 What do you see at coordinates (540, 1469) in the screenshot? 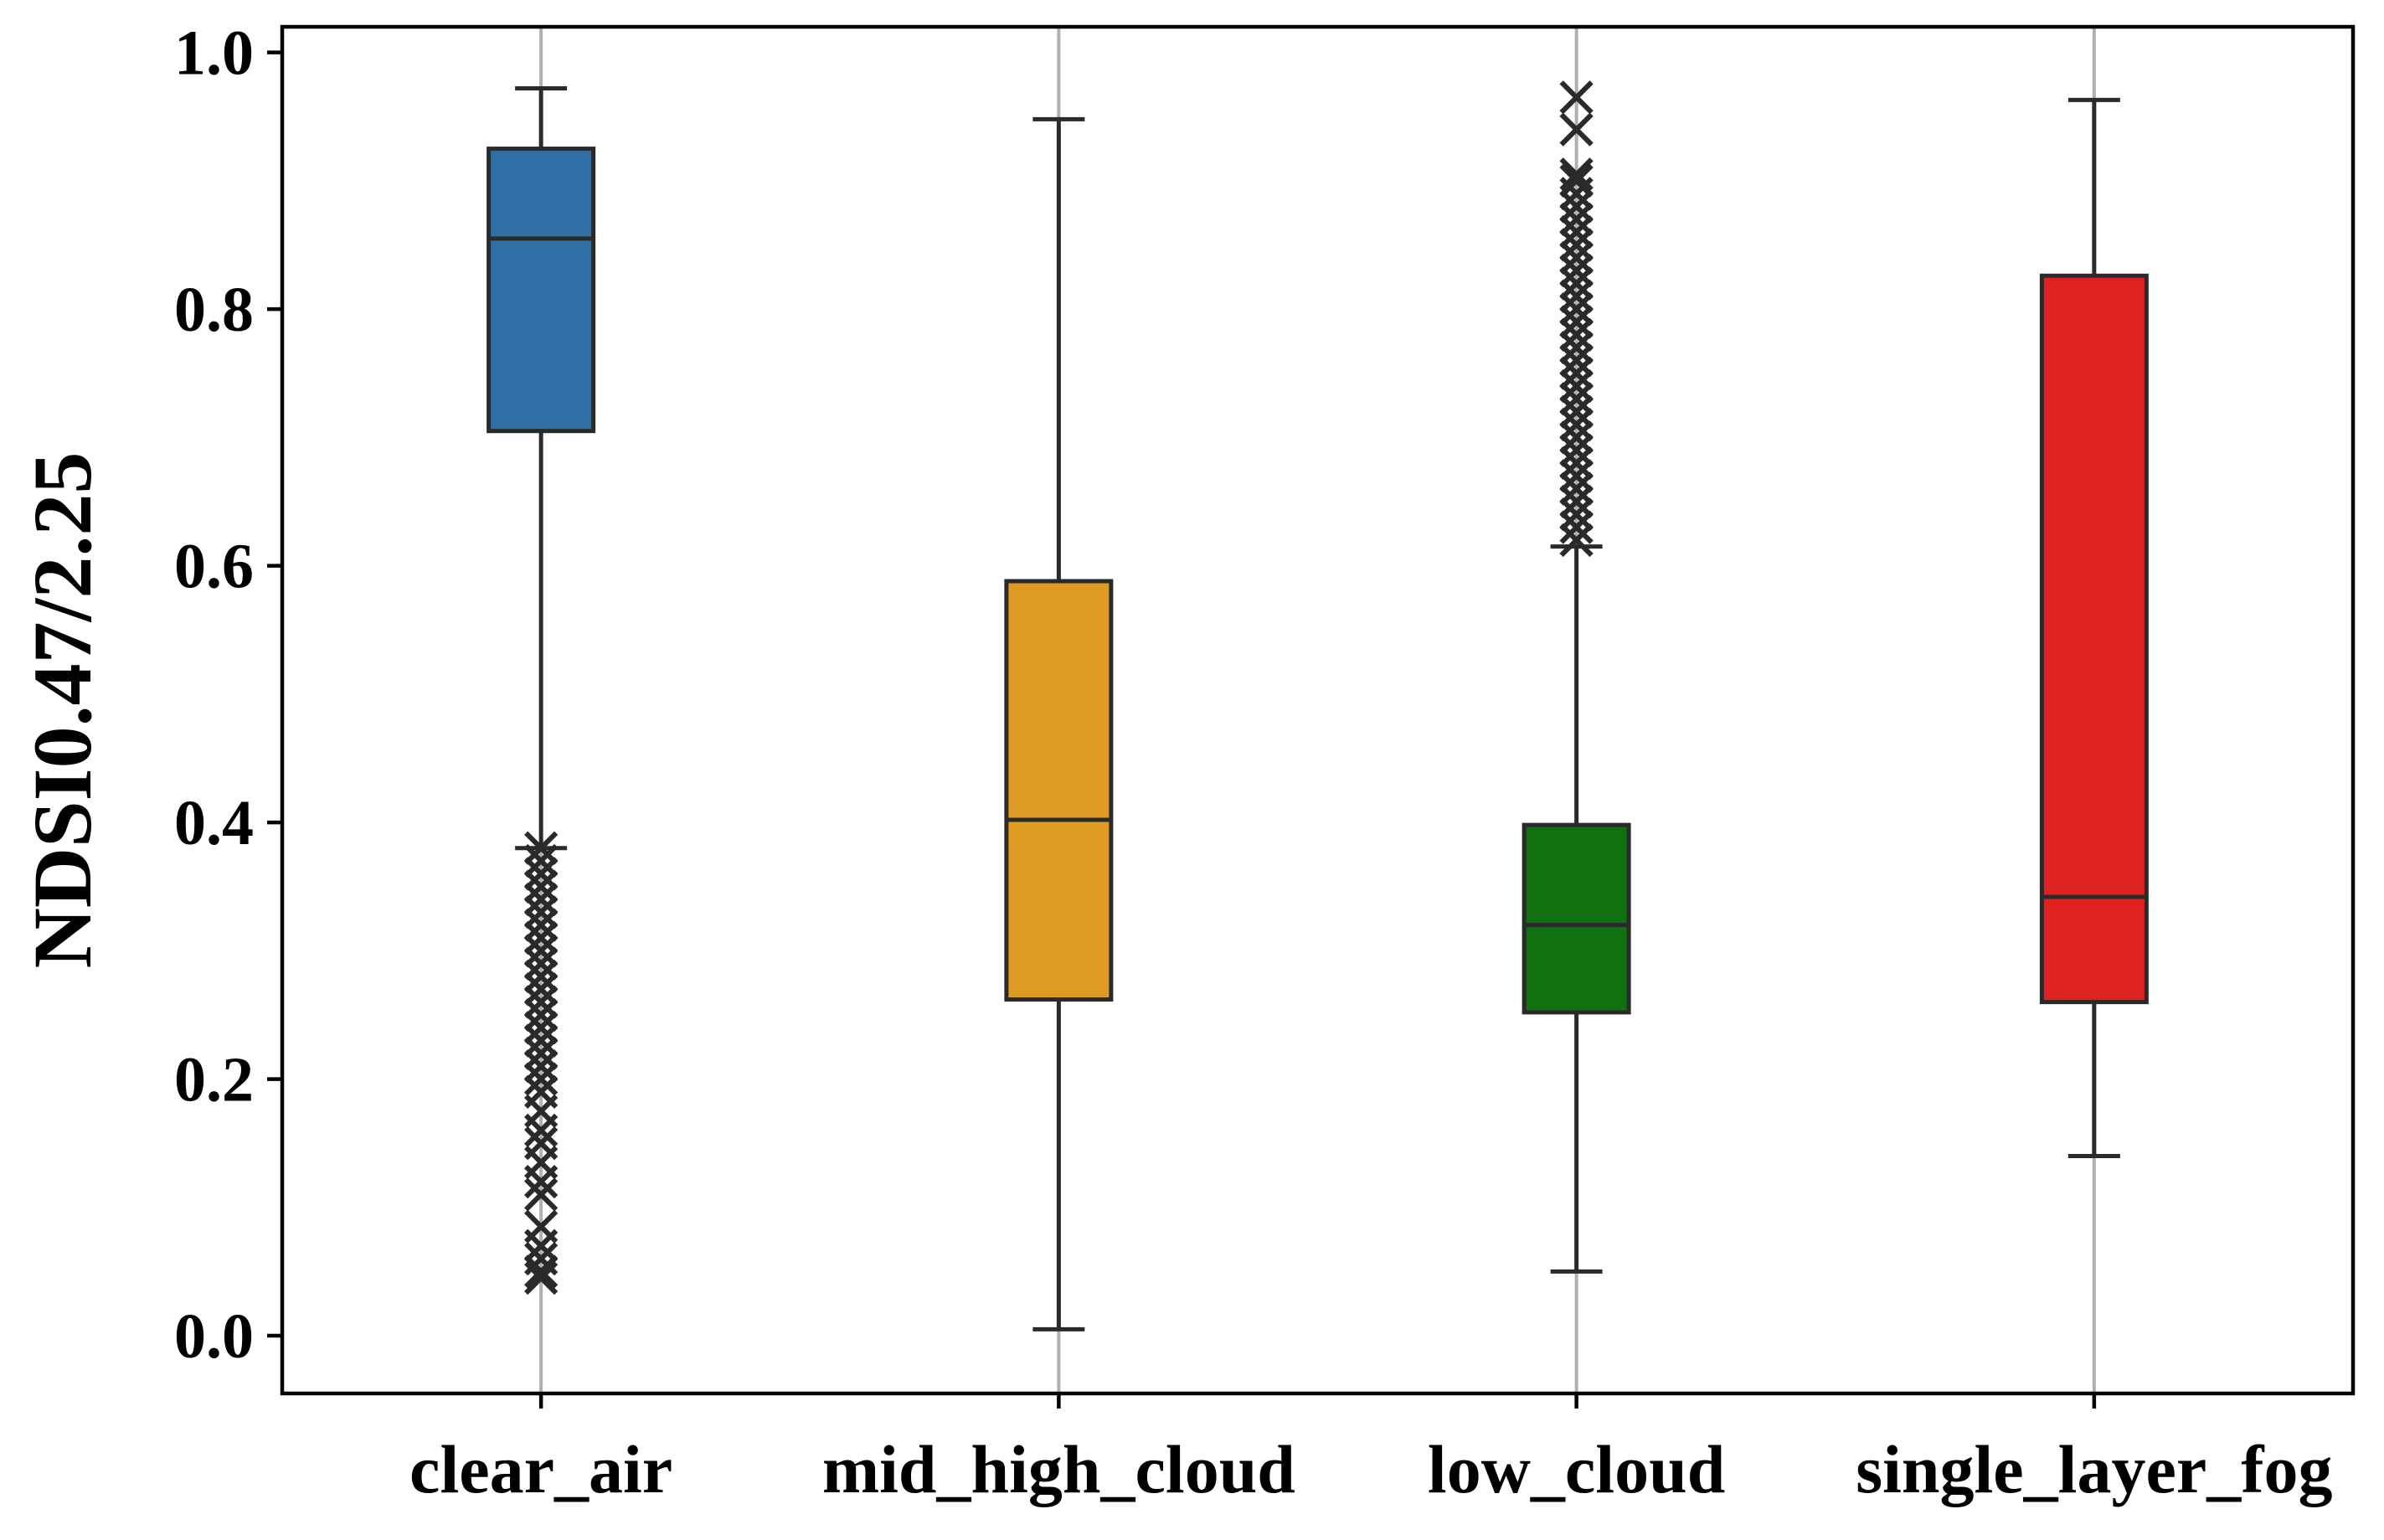
I see `x-tick-label: clear_air` at bounding box center [540, 1469].